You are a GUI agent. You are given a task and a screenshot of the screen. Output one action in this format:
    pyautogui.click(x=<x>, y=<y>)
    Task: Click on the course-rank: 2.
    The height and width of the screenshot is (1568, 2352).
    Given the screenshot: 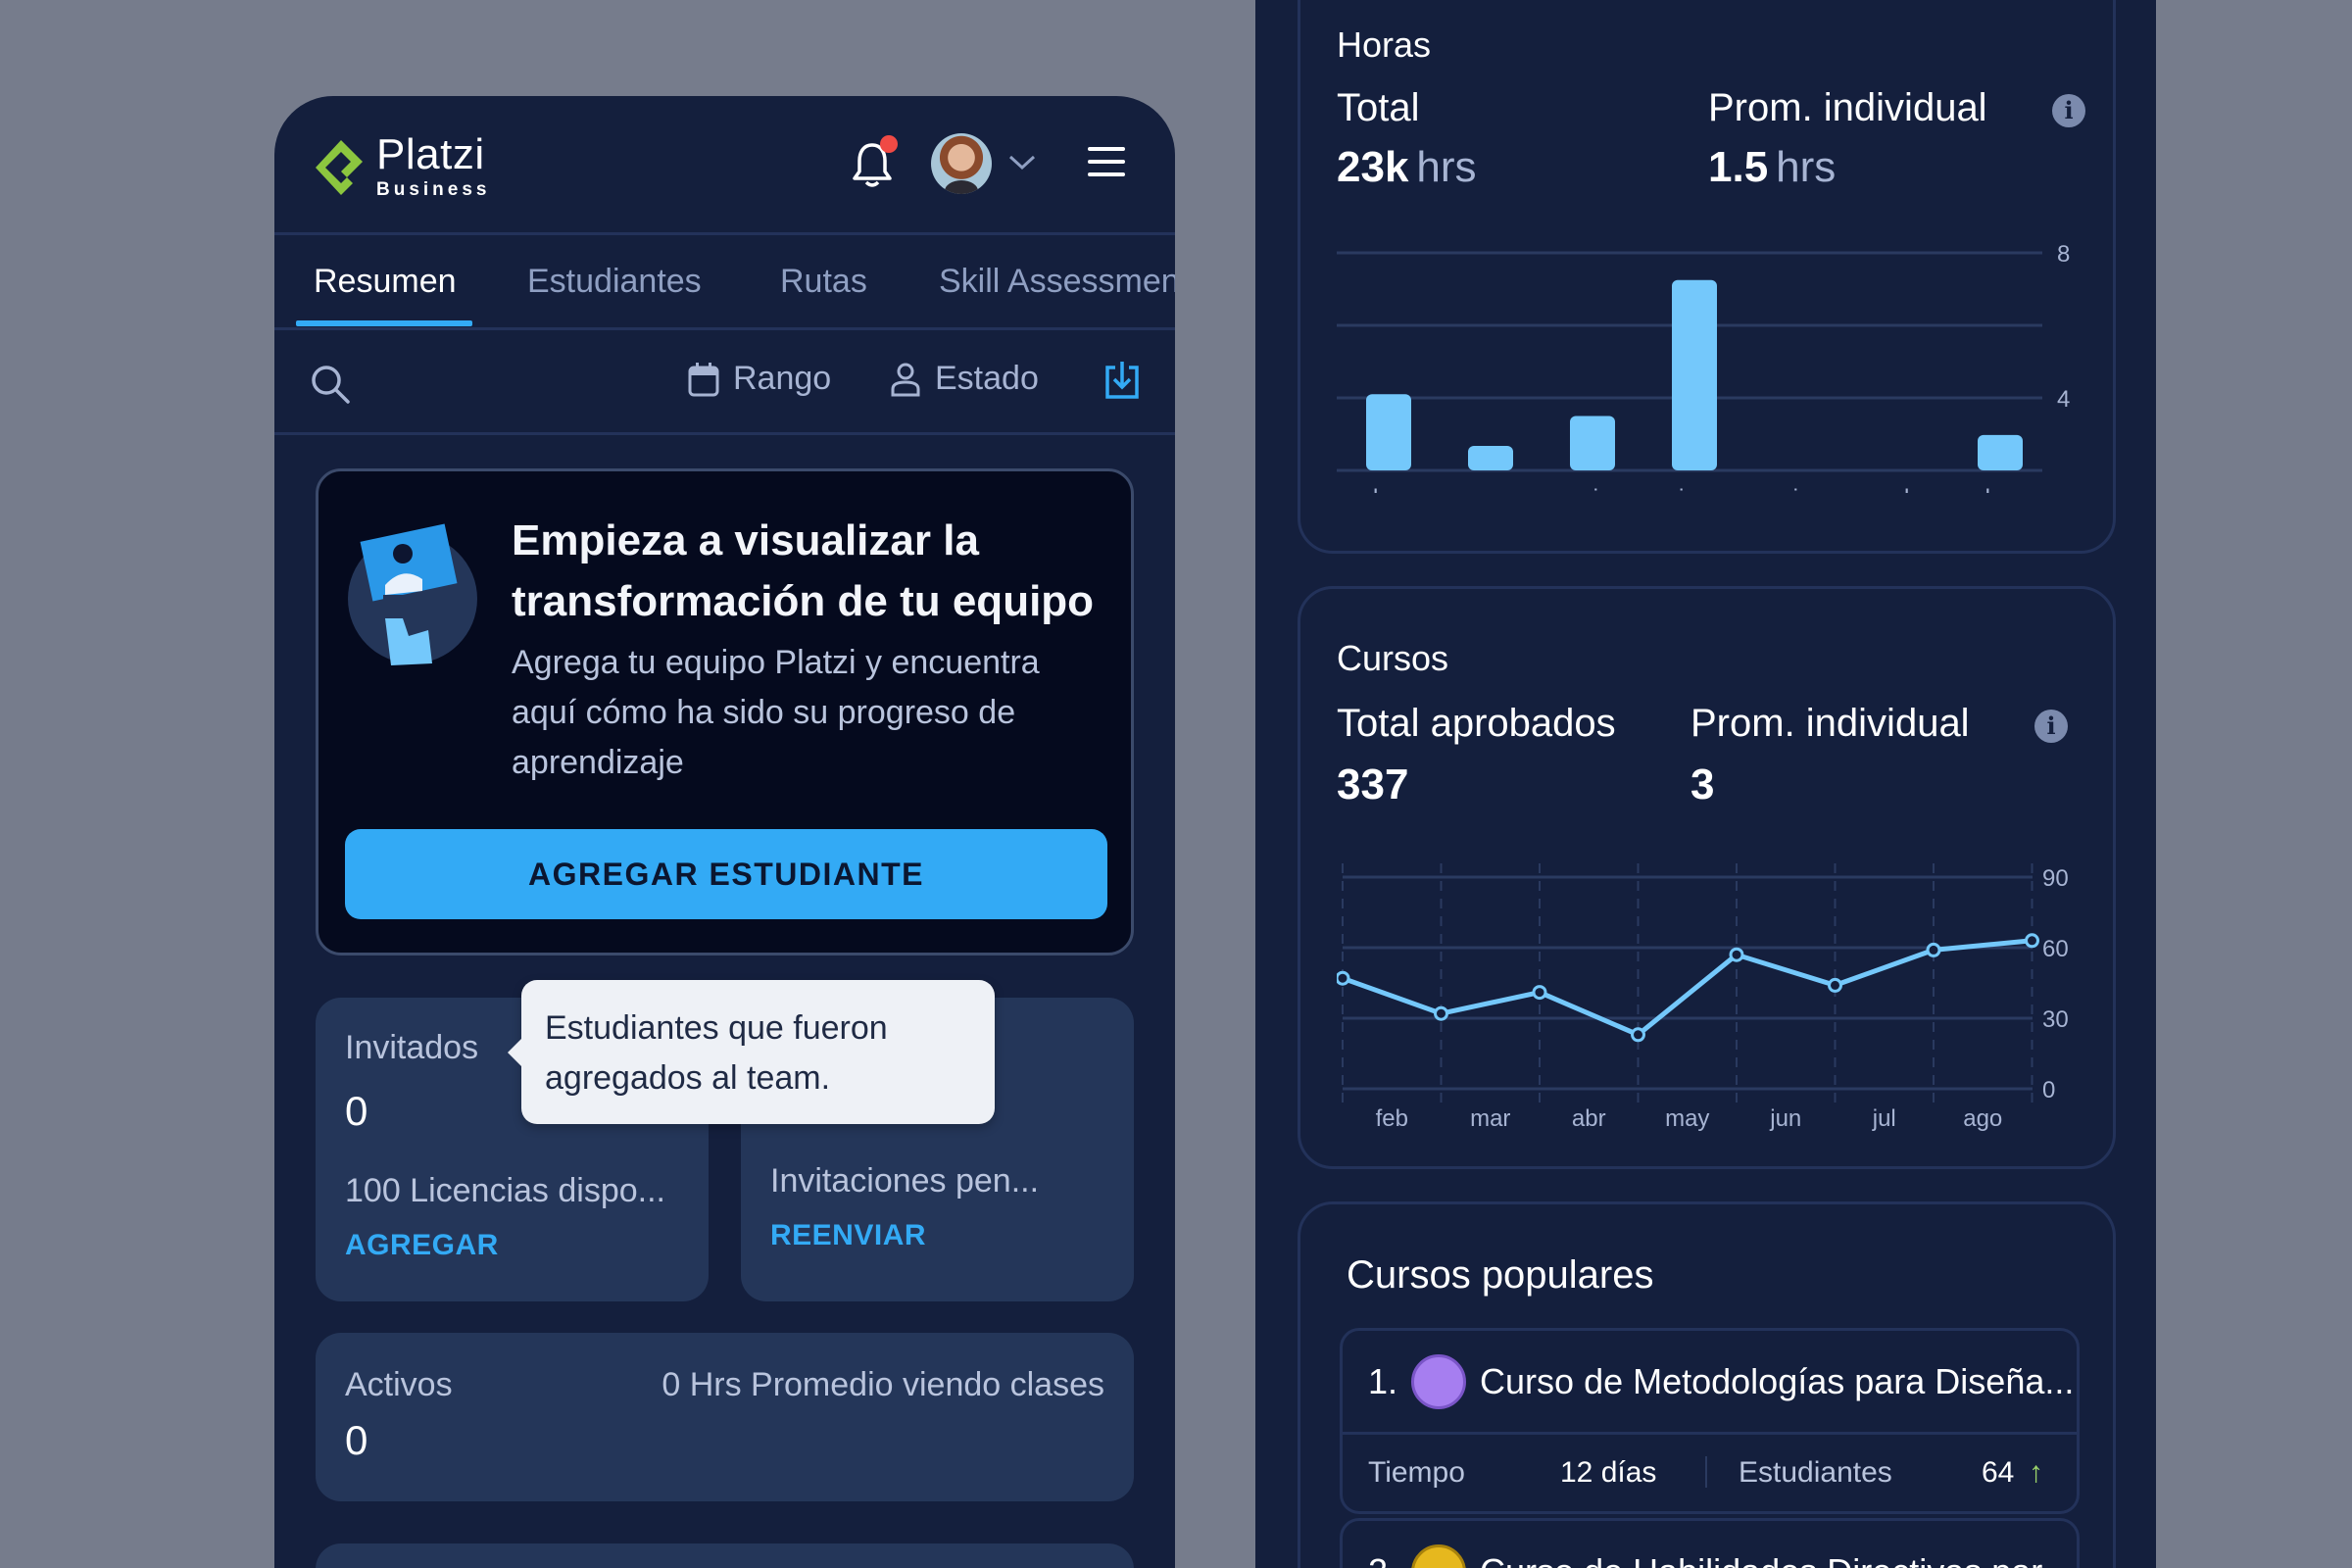 What is the action you would take?
    pyautogui.click(x=1382, y=1559)
    